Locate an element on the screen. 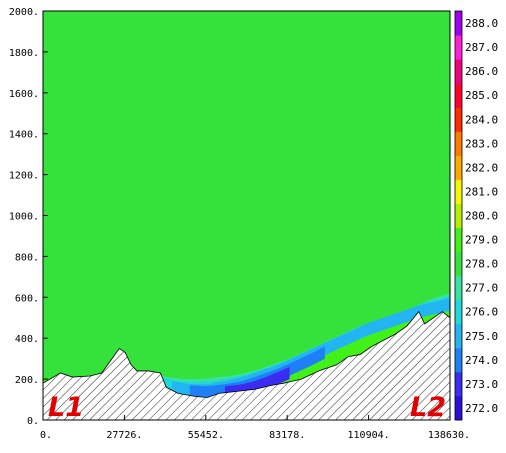 The image size is (506, 453). x-tick-label: 138630. is located at coordinates (449, 435).